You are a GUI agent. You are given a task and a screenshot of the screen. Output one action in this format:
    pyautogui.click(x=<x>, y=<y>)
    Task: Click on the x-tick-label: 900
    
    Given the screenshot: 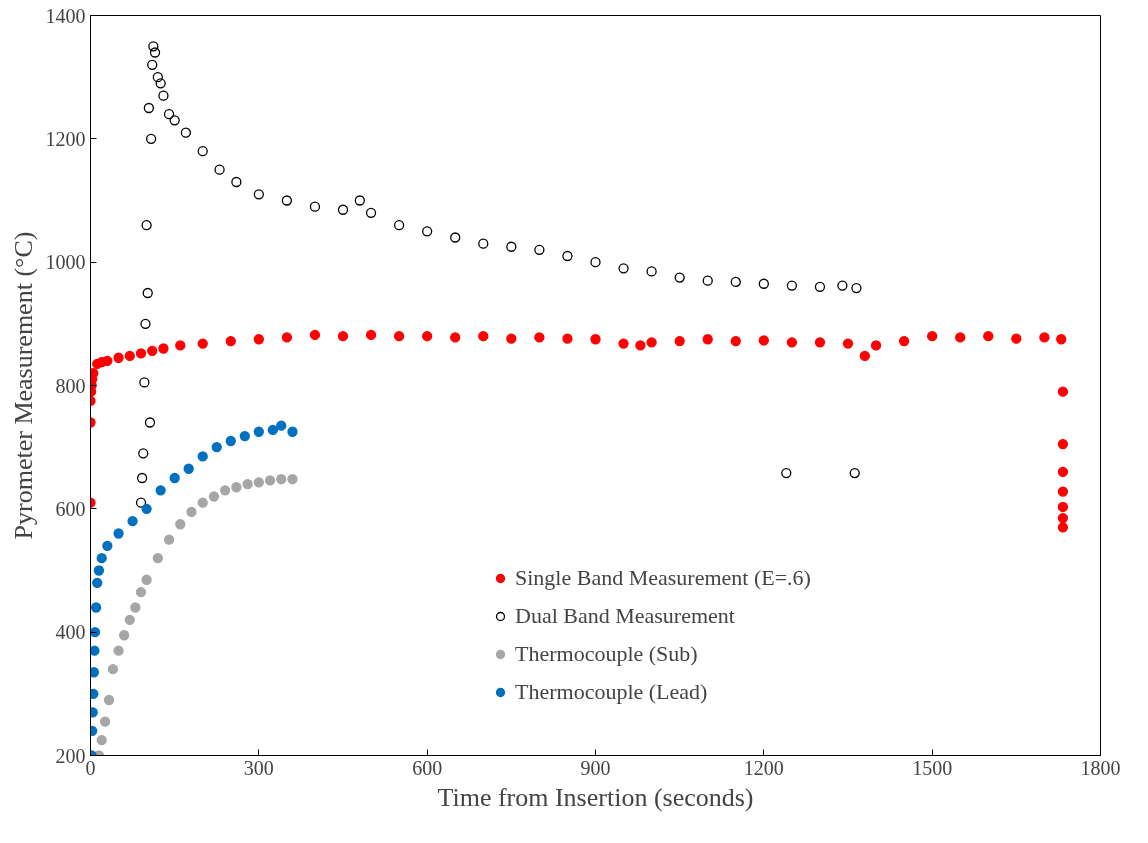 What is the action you would take?
    pyautogui.click(x=595, y=767)
    